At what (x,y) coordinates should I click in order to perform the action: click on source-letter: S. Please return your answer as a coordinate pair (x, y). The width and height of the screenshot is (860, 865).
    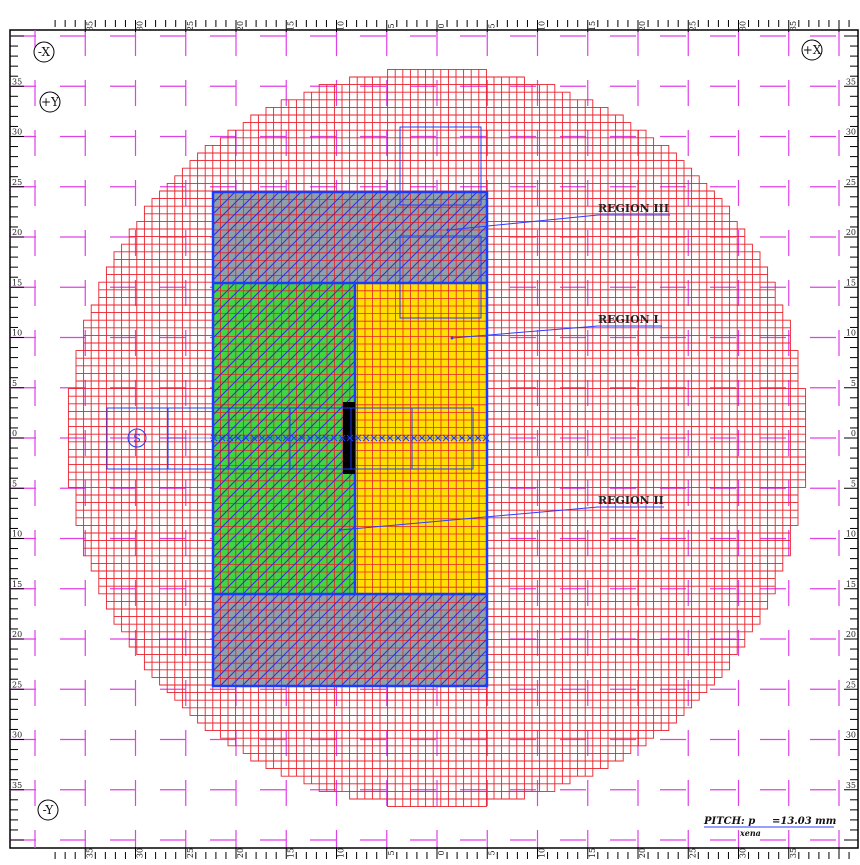
    Looking at the image, I should click on (137, 438).